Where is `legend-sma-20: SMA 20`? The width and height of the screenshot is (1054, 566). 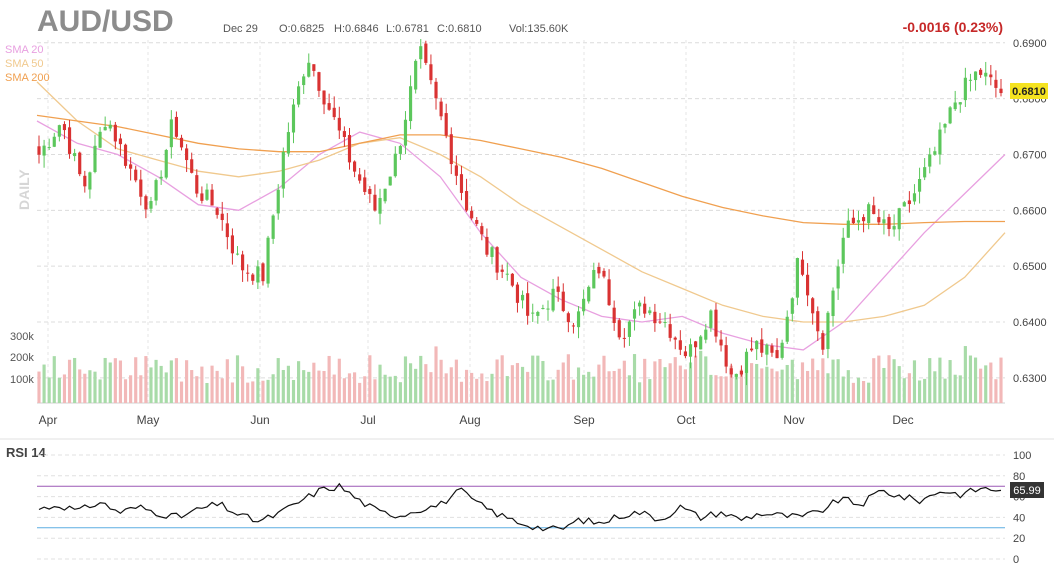 legend-sma-20: SMA 20 is located at coordinates (24, 50).